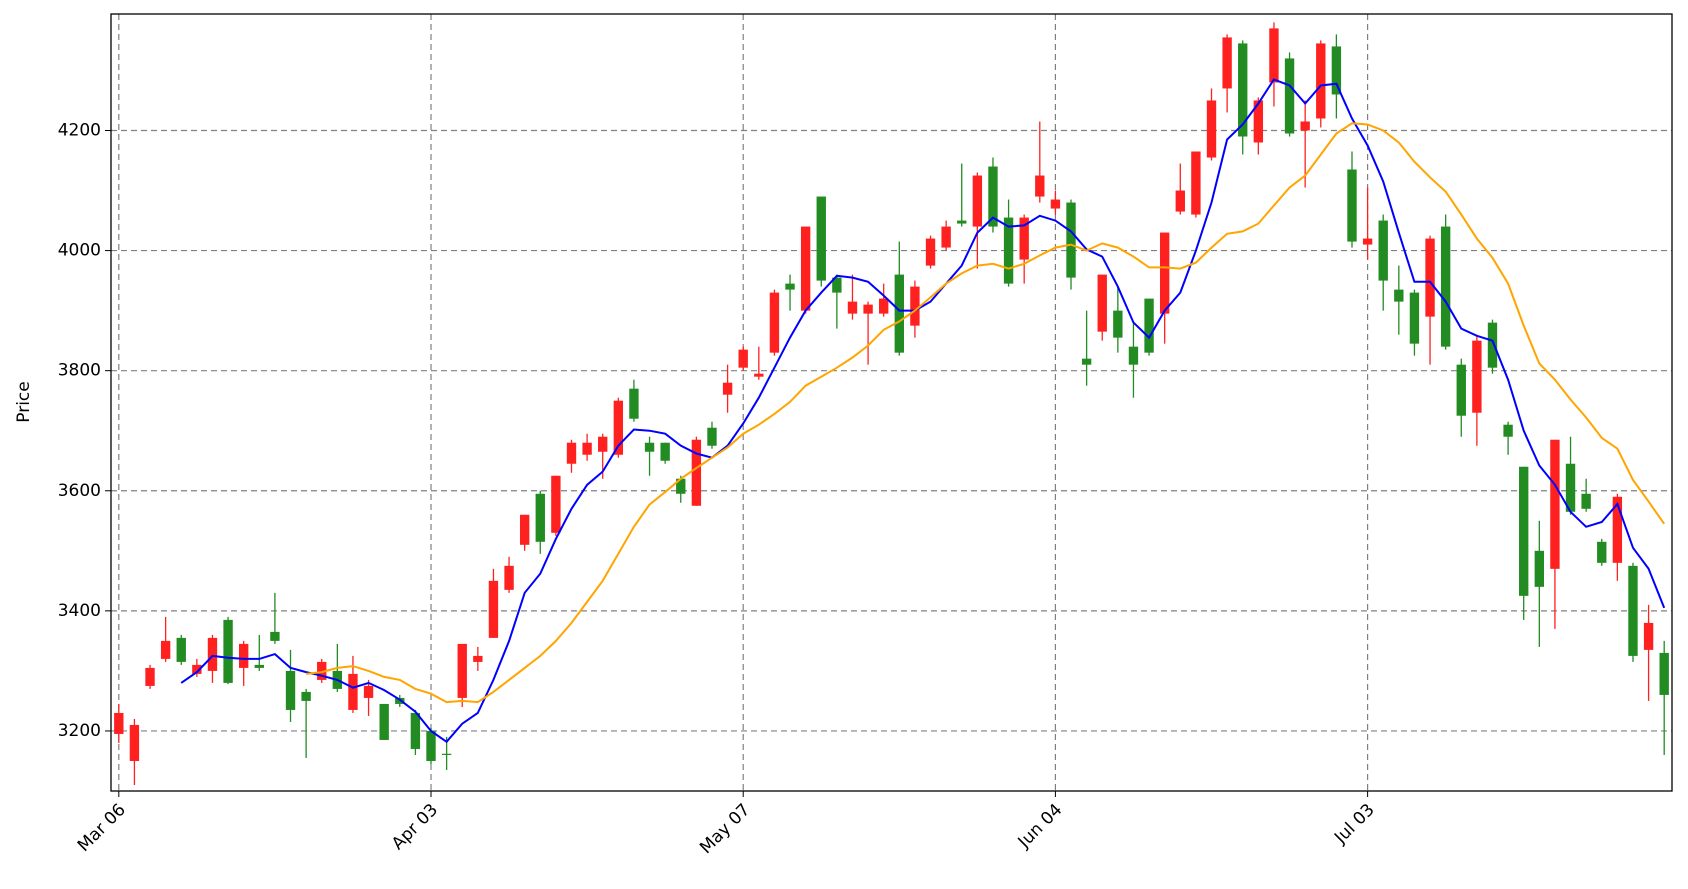  Describe the element at coordinates (415, 827) in the screenshot. I see `x-tick-label: Apr 03` at that location.